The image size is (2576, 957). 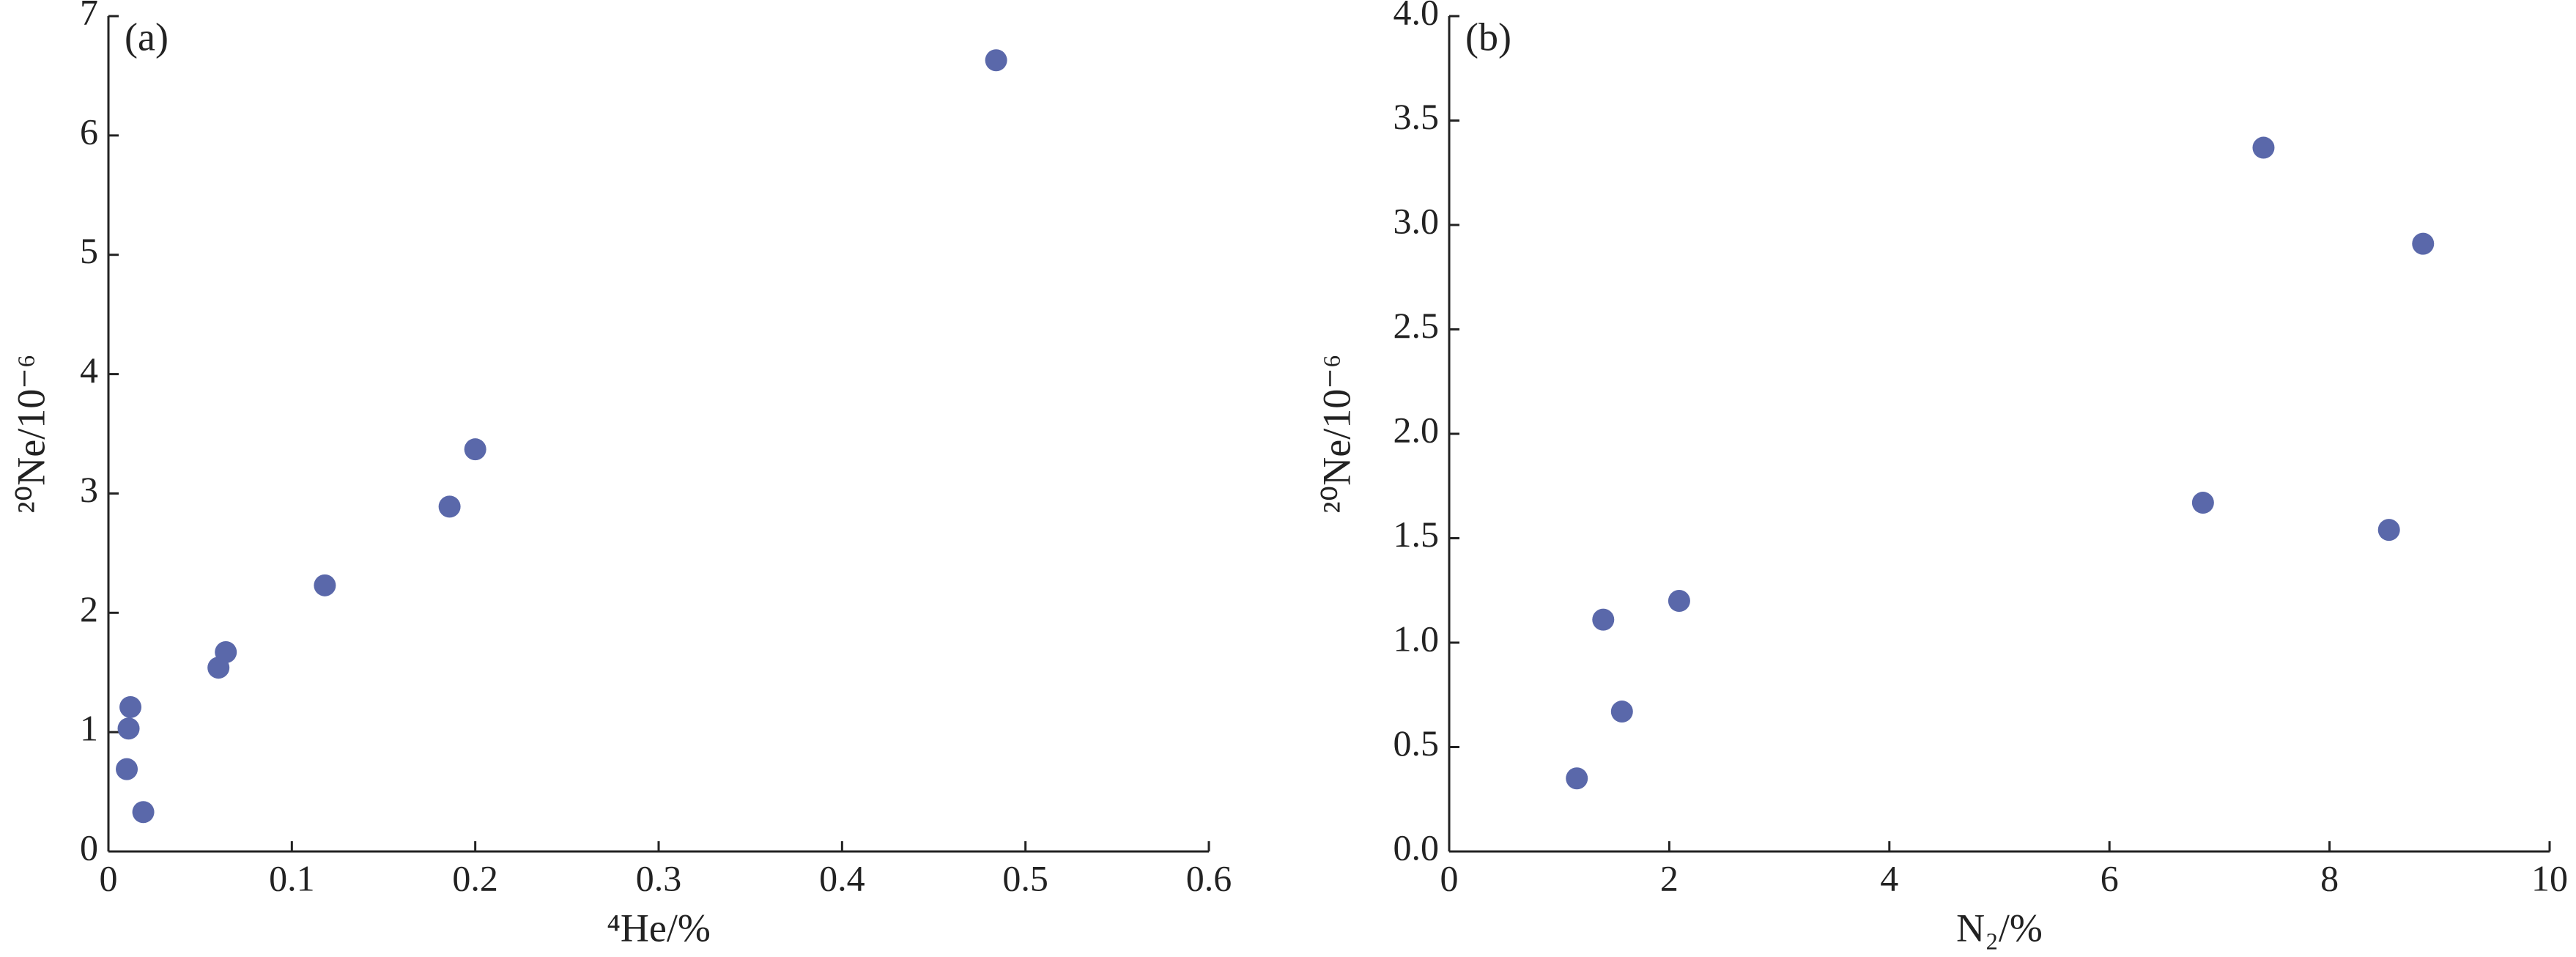 I want to click on x-tick-label: 0.4, so click(x=842, y=878).